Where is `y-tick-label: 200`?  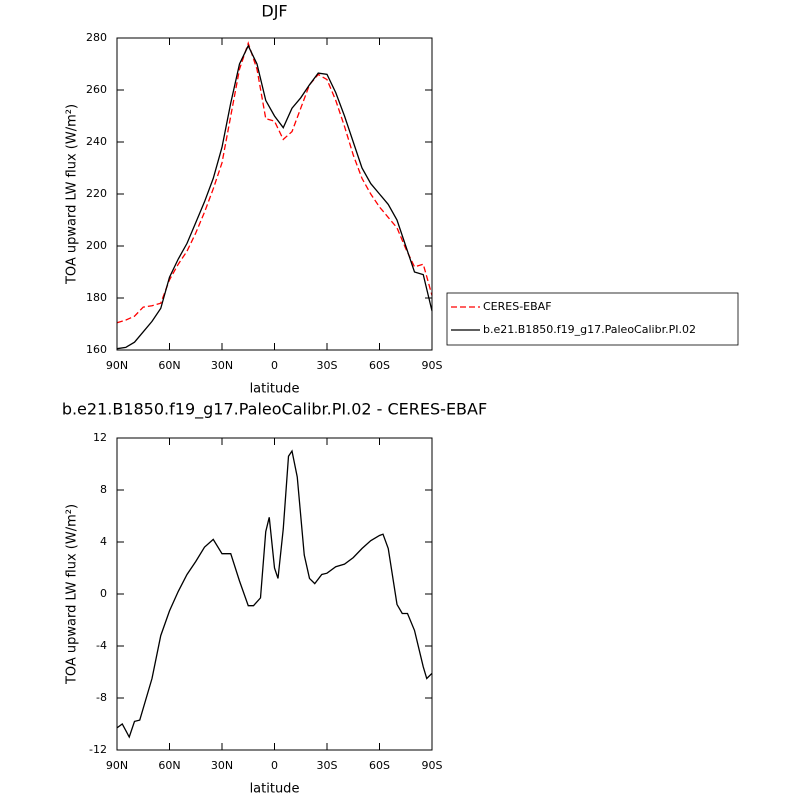 y-tick-label: 200 is located at coordinates (96, 245).